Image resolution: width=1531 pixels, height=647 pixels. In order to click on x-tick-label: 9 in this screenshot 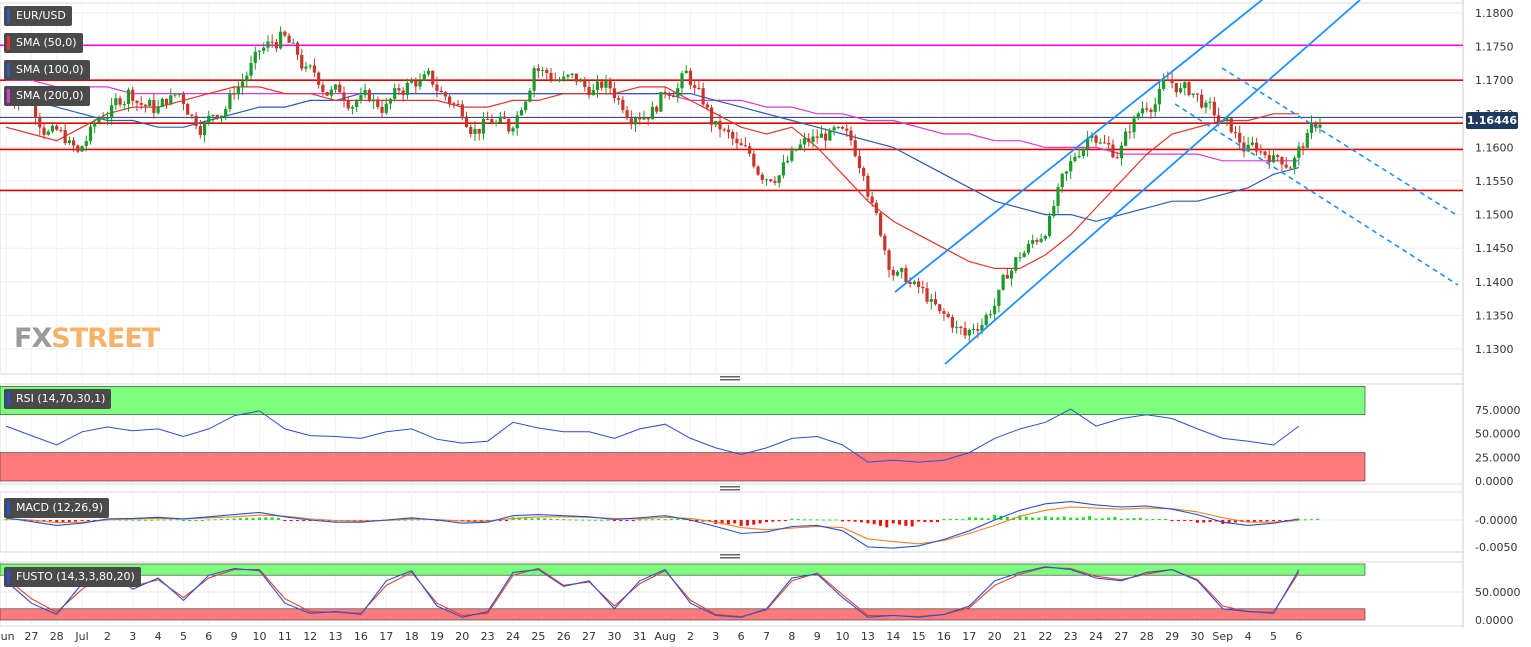, I will do `click(234, 636)`.